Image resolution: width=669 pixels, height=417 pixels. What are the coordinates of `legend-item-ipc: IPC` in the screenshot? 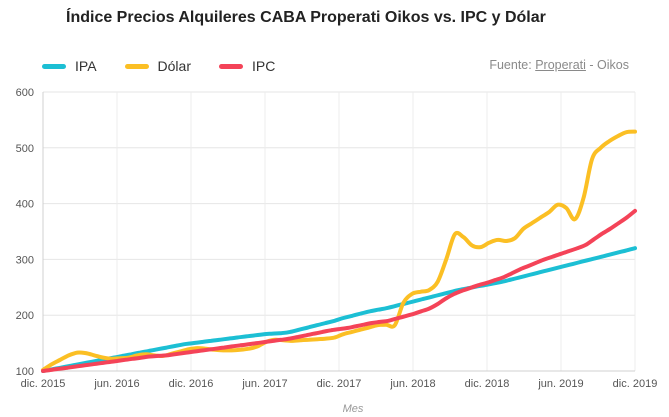 It's located at (247, 66).